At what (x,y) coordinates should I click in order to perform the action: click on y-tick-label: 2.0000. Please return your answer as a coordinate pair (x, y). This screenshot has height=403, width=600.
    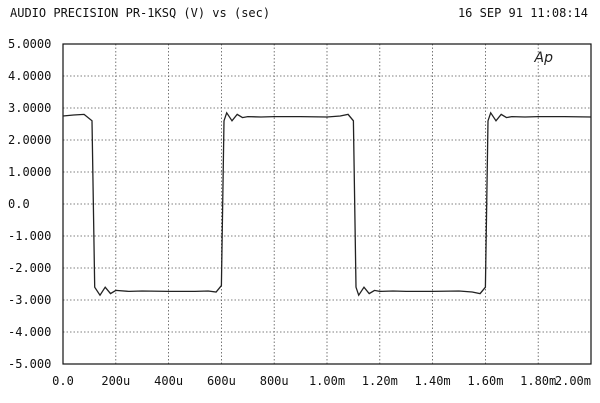
    Looking at the image, I should click on (29, 140).